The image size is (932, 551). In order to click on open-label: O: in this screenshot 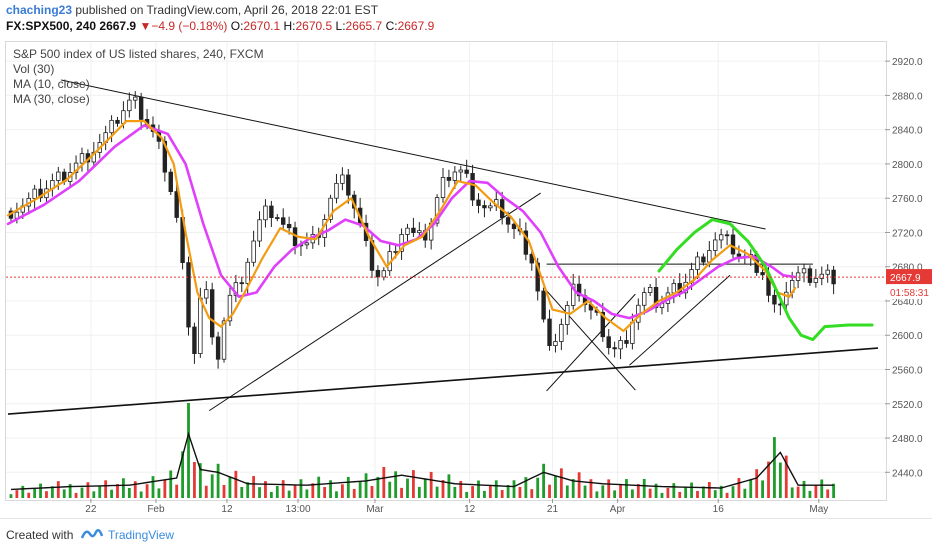, I will do `click(237, 26)`.